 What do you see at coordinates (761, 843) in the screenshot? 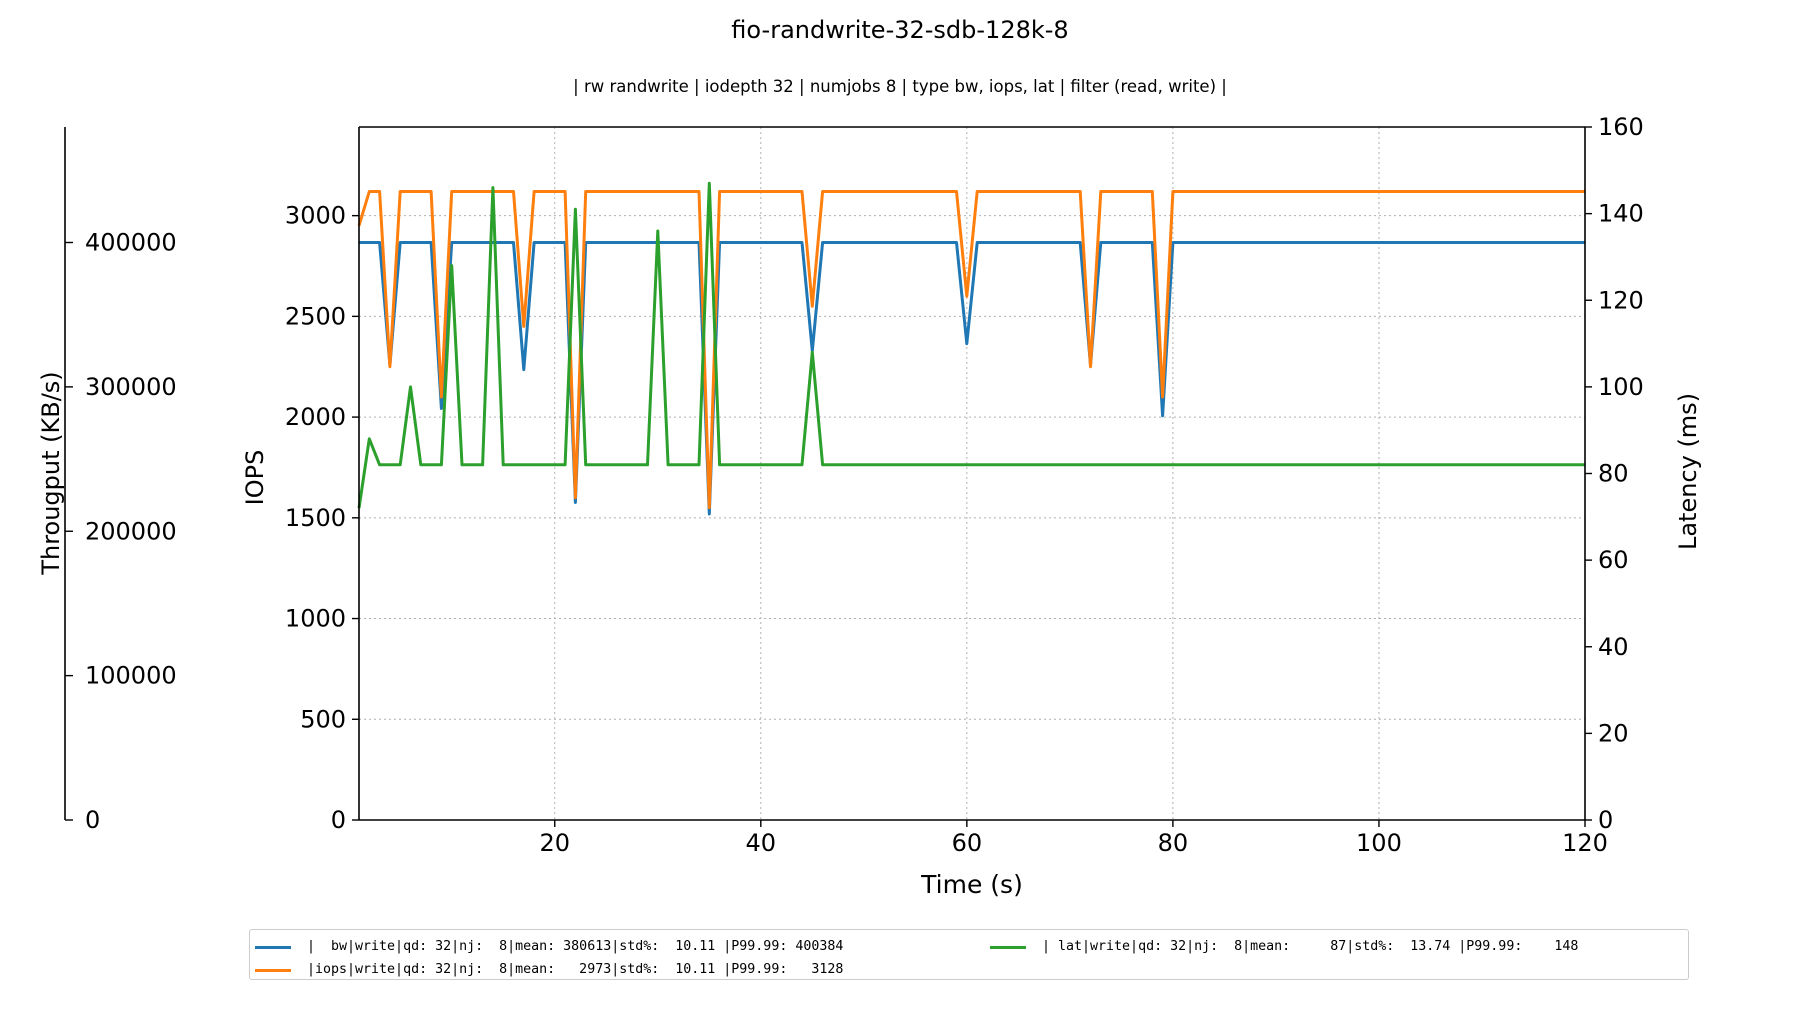
I see `x-tick-label: 40` at bounding box center [761, 843].